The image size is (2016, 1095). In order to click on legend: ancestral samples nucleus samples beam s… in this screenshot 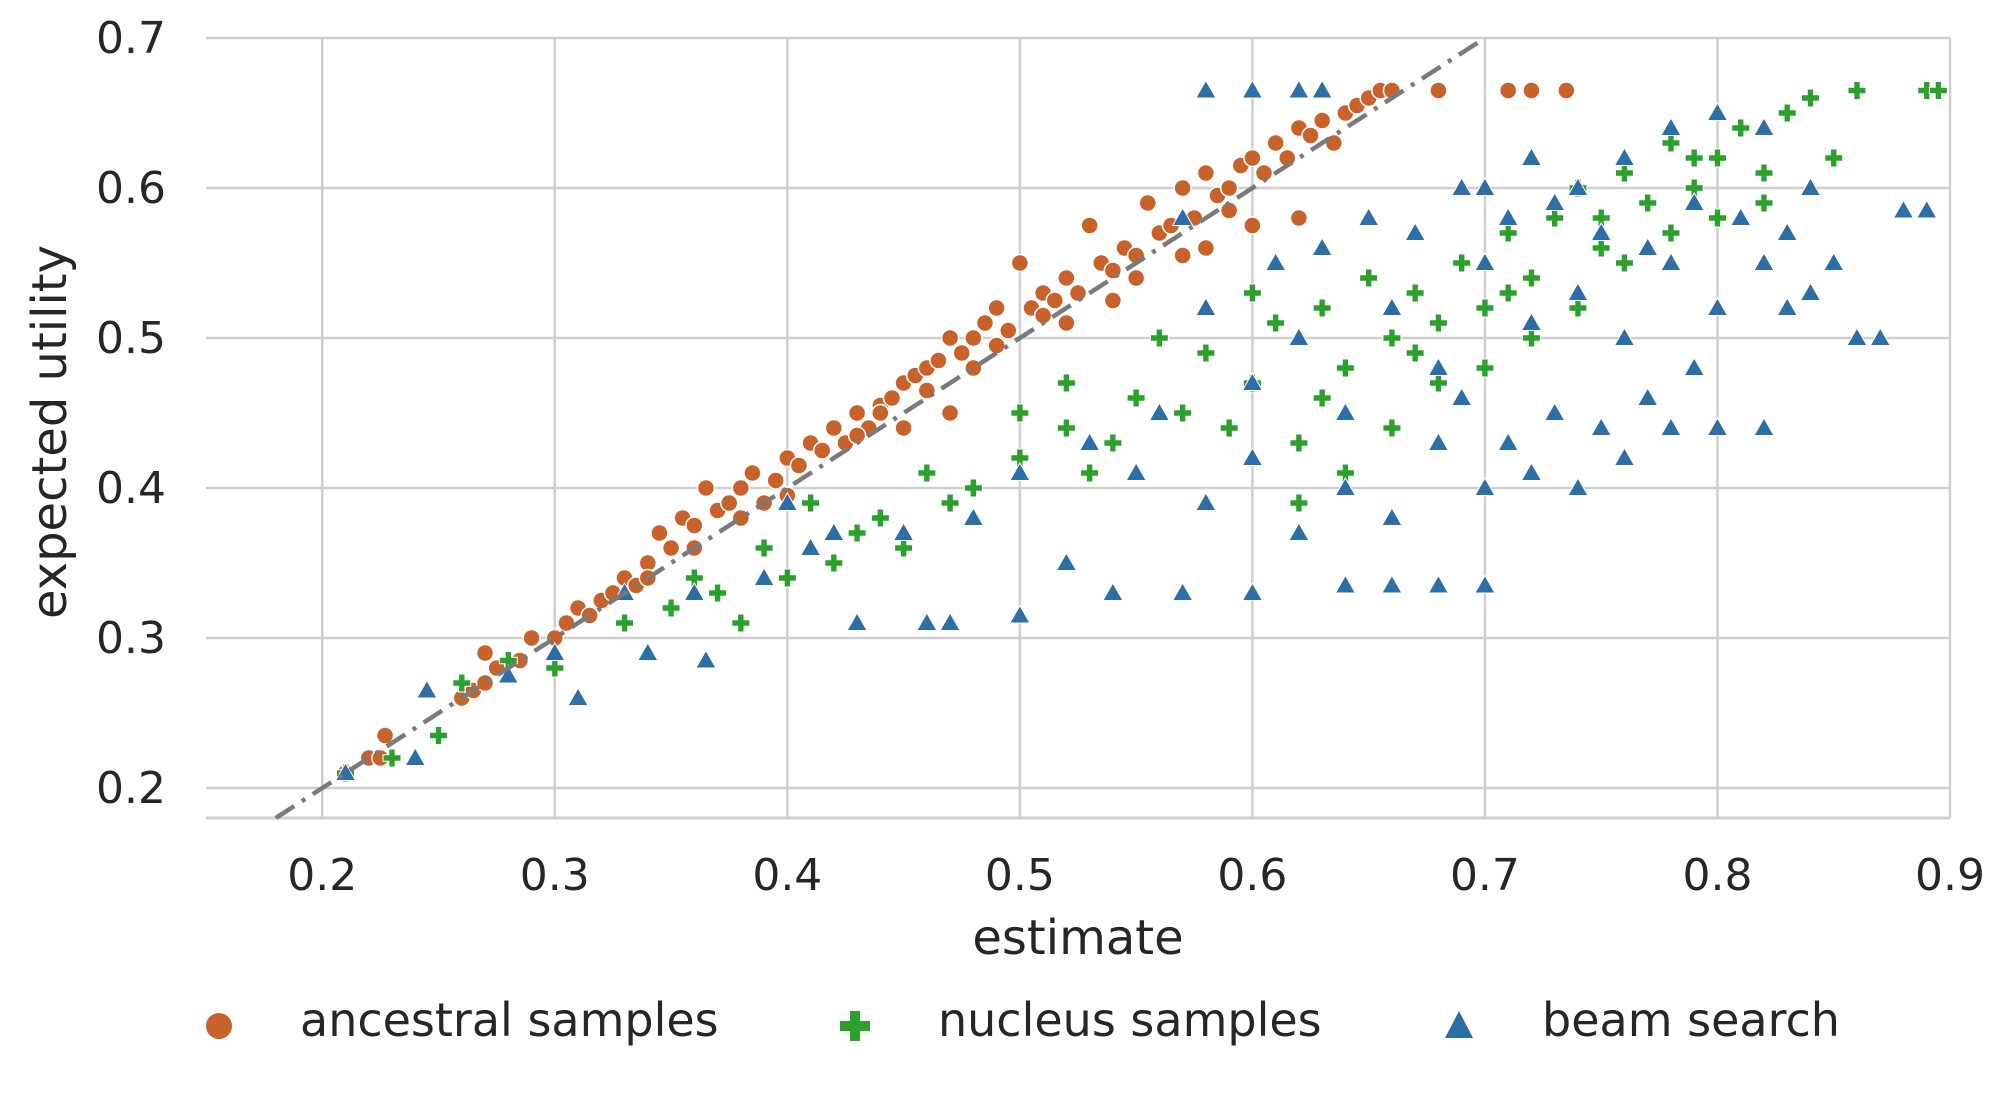, I will do `click(1022, 1020)`.